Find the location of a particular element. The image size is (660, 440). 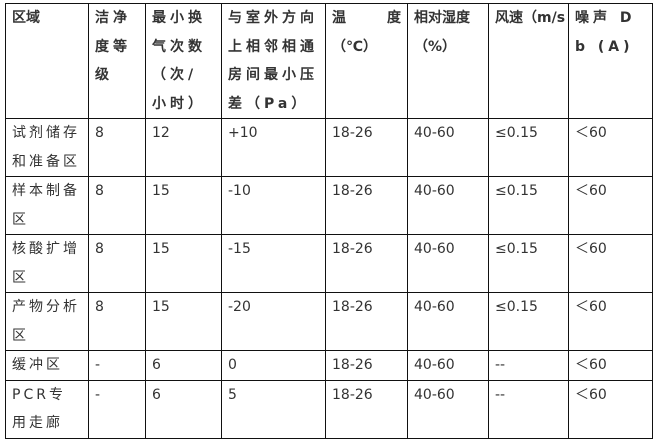

header-noise: 噪声 Db (A) is located at coordinates (610, 61).